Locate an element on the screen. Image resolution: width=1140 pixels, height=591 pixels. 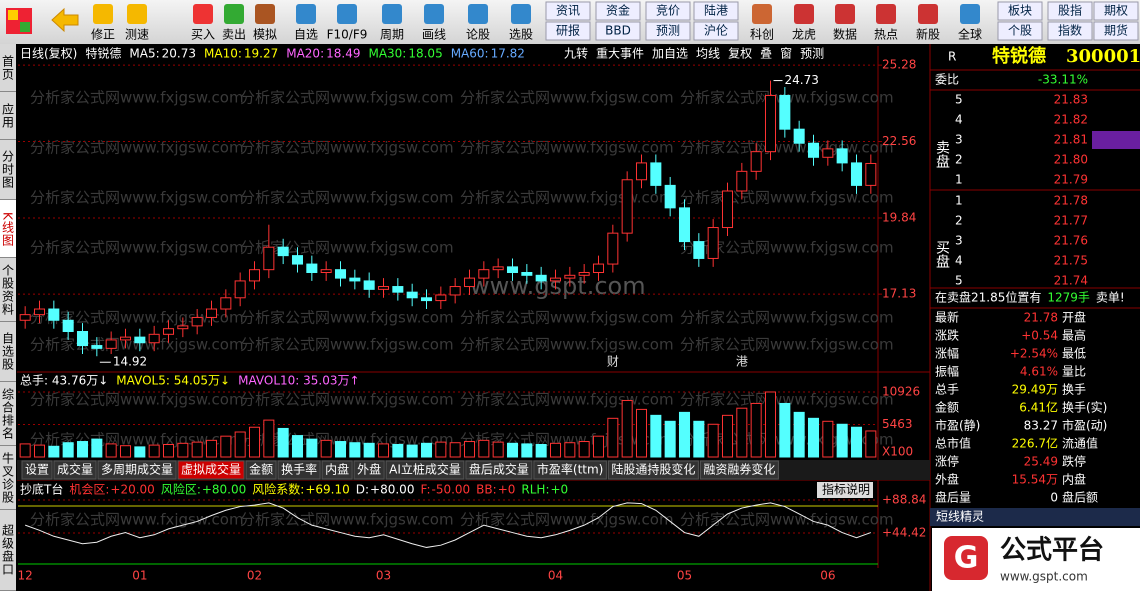
stock-name: 特锐德 is located at coordinates (103, 53).